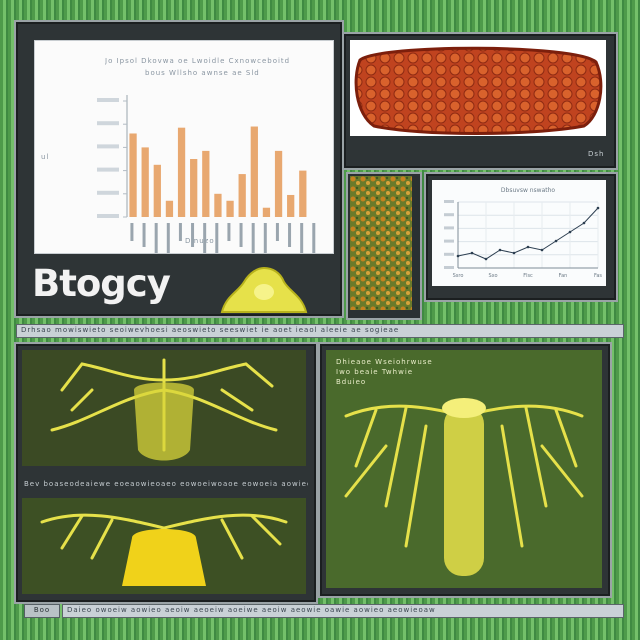 Image resolution: width=640 pixels, height=640 pixels. Describe the element at coordinates (264, 289) in the screenshot. I see `yellow-specimen-icon` at that location.